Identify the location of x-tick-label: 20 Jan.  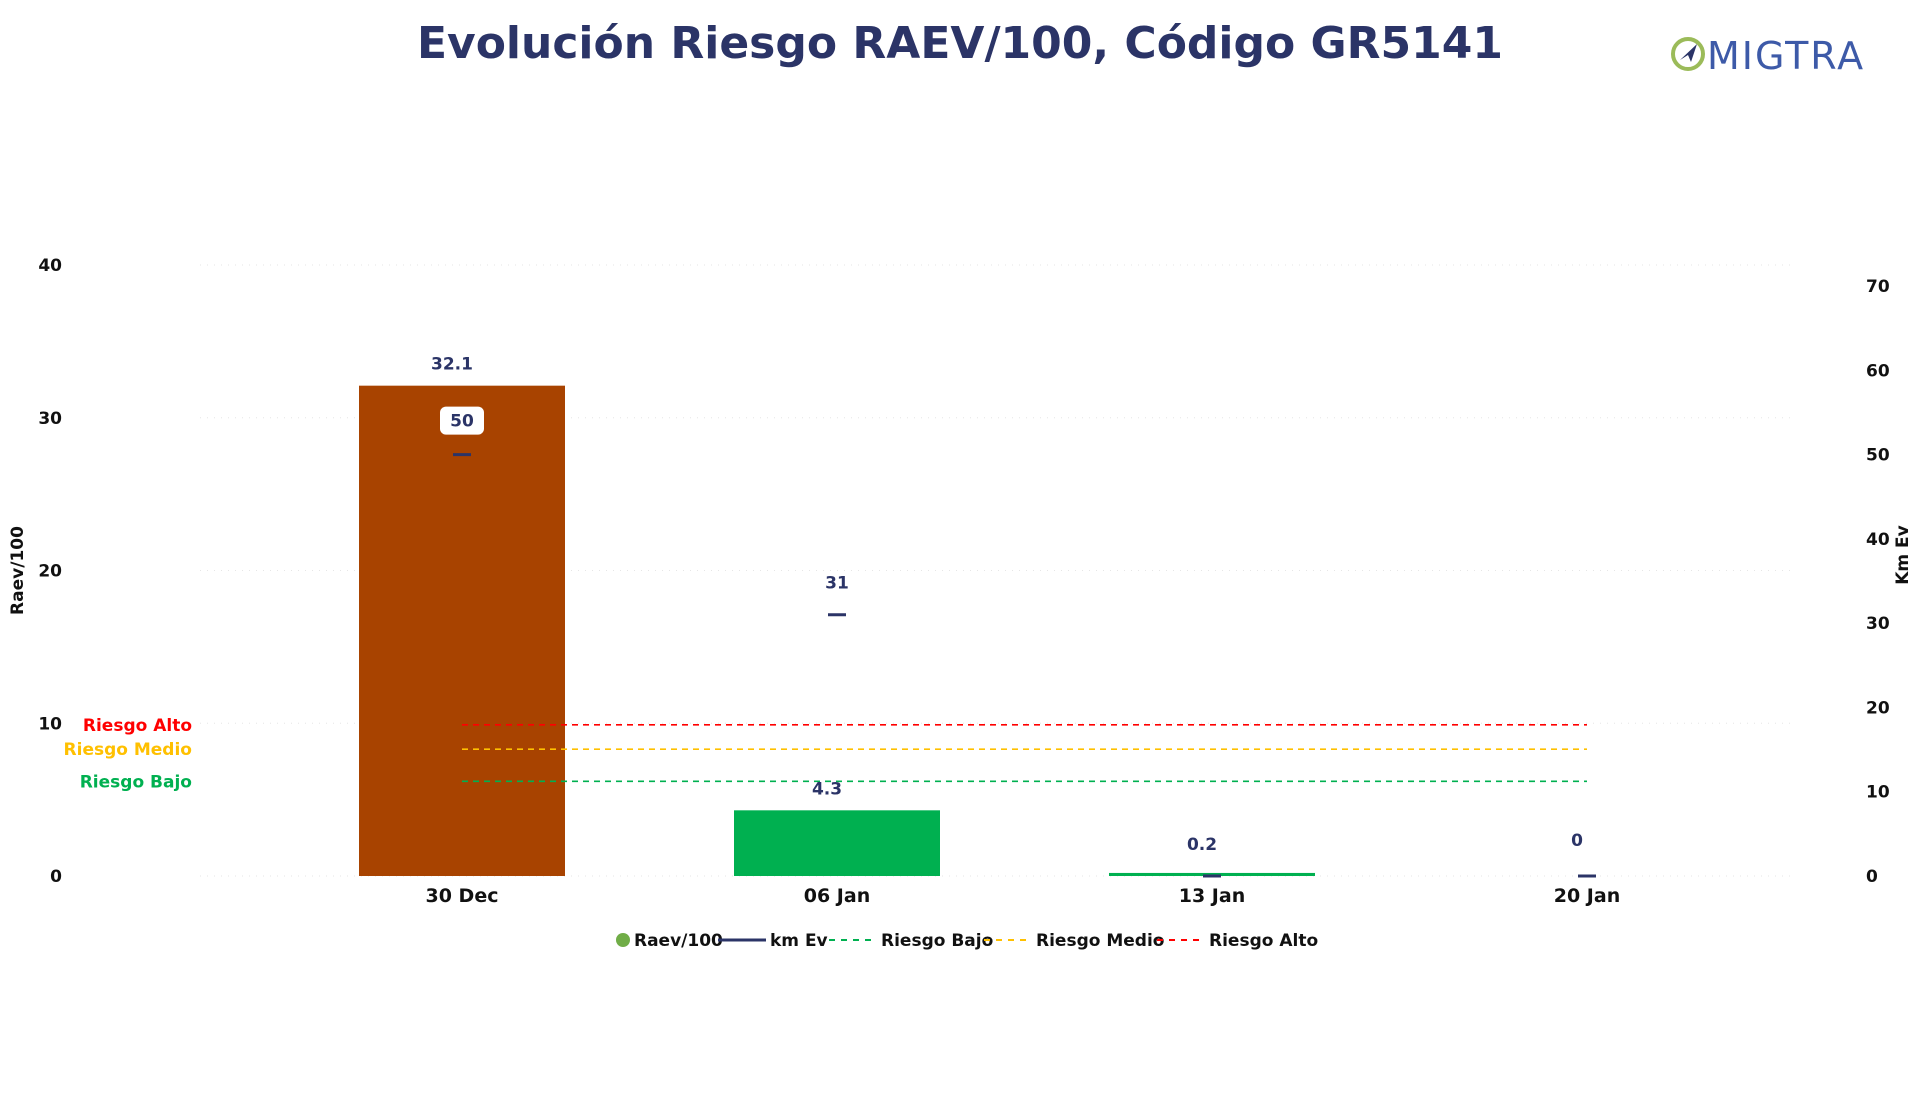
(1587, 896).